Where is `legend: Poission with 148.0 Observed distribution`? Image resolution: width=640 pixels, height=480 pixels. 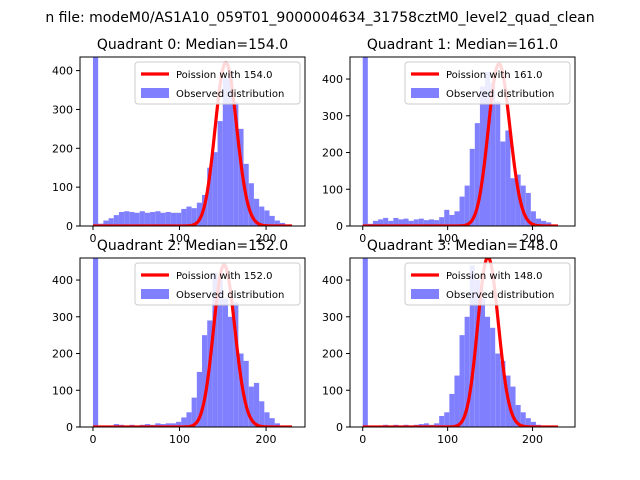
legend: Poission with 148.0 Observed distribution is located at coordinates (487, 284).